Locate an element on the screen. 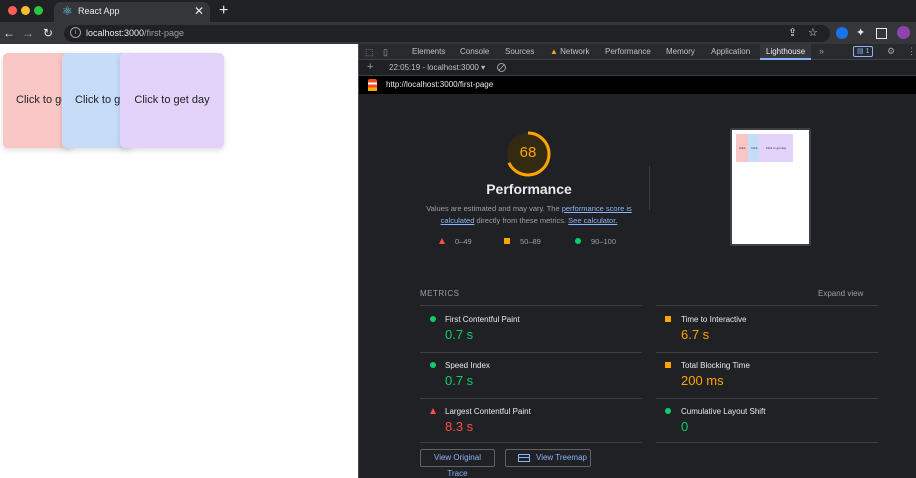  score-gauge is located at coordinates (528, 154).